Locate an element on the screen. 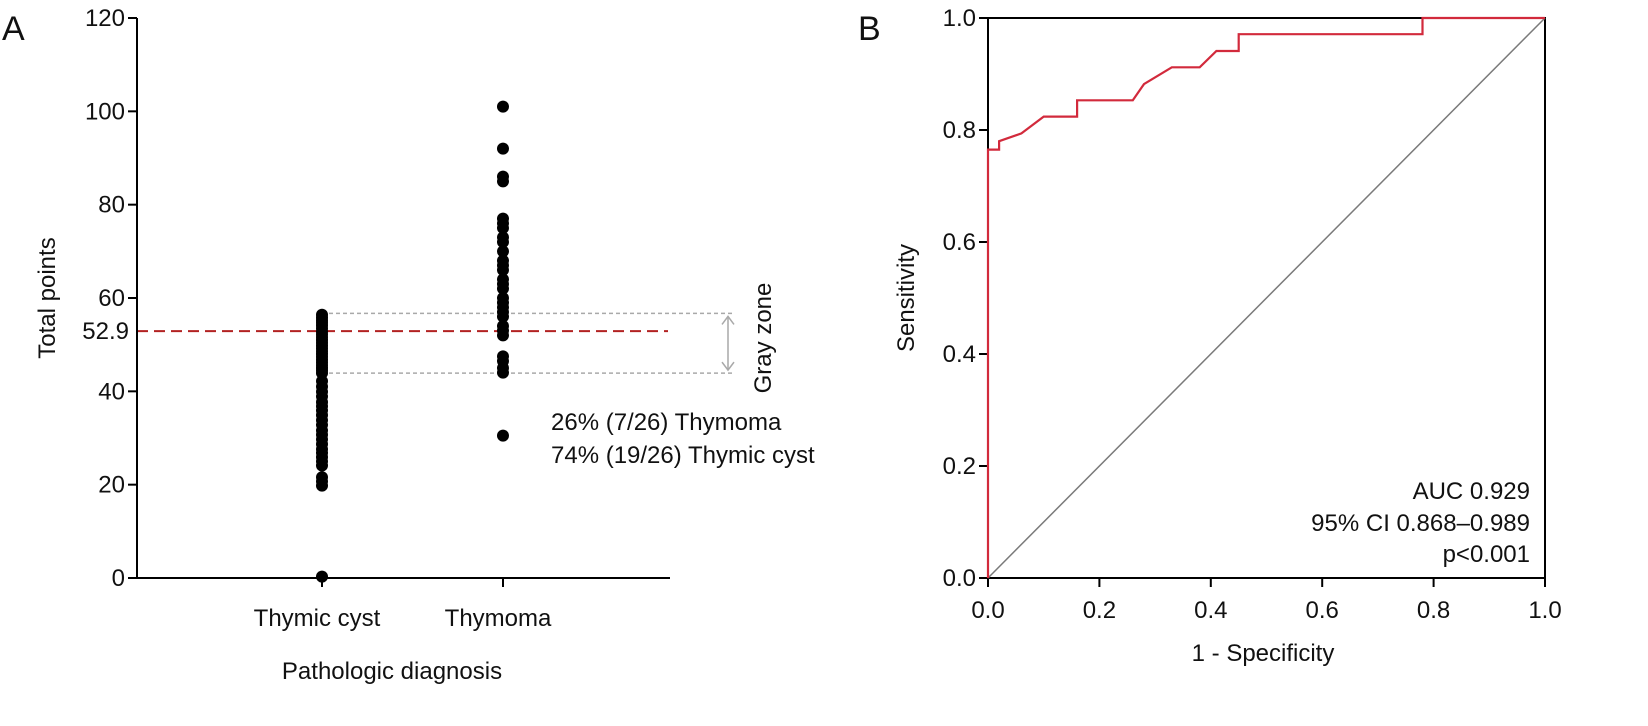 The height and width of the screenshot is (726, 1648). x-ticks: Thymic cyst Thymoma is located at coordinates (403, 605).